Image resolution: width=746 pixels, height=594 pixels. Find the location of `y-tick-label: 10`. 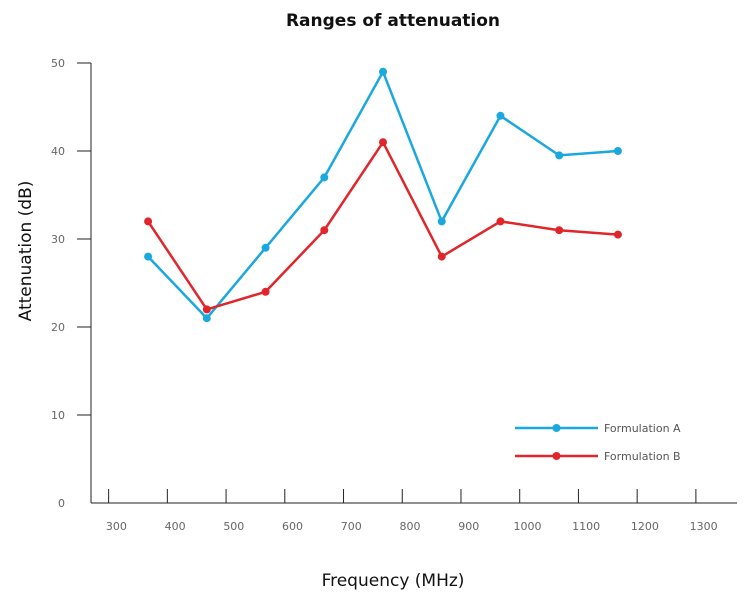

y-tick-label: 10 is located at coordinates (58, 415).